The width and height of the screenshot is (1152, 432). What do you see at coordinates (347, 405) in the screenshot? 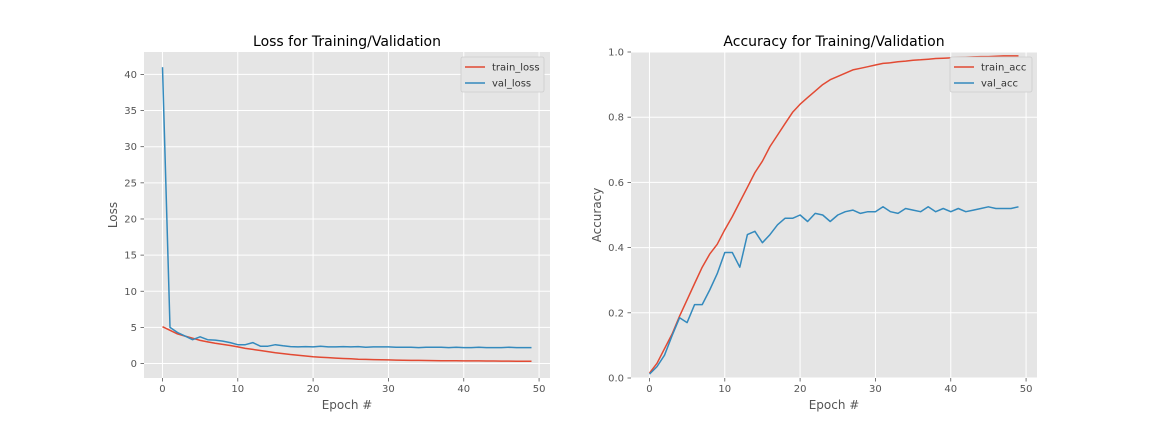
I see `loss-x-axis-label: Epoch #` at bounding box center [347, 405].